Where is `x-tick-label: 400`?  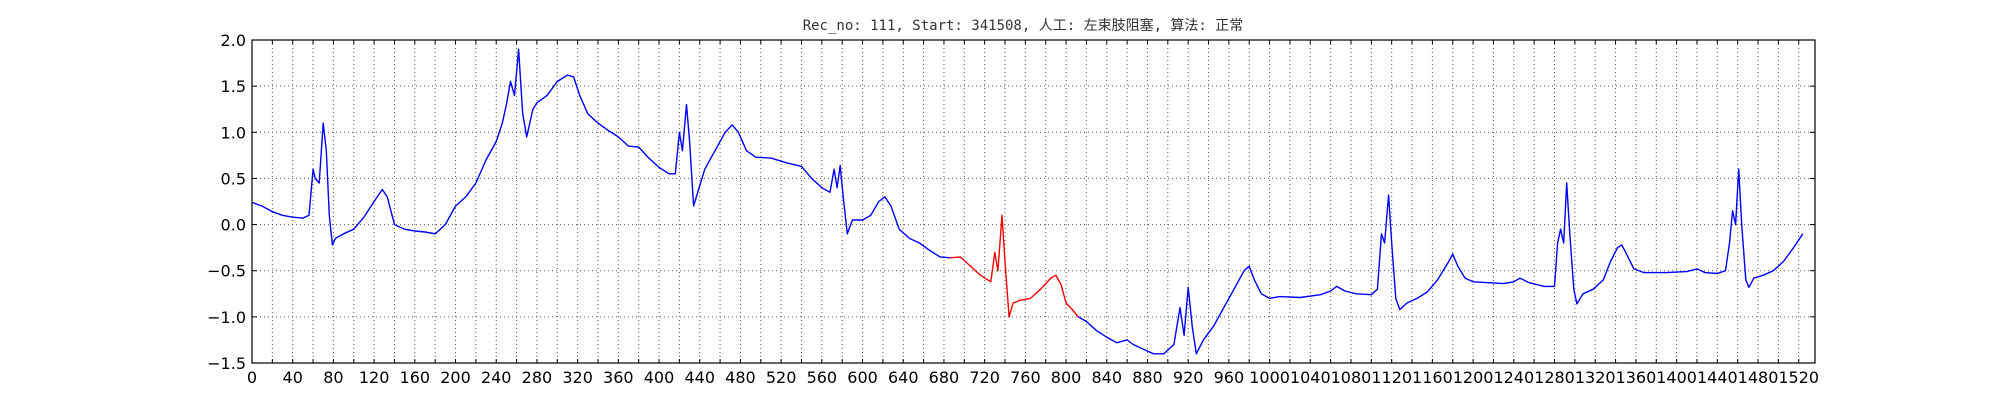 x-tick-label: 400 is located at coordinates (659, 377).